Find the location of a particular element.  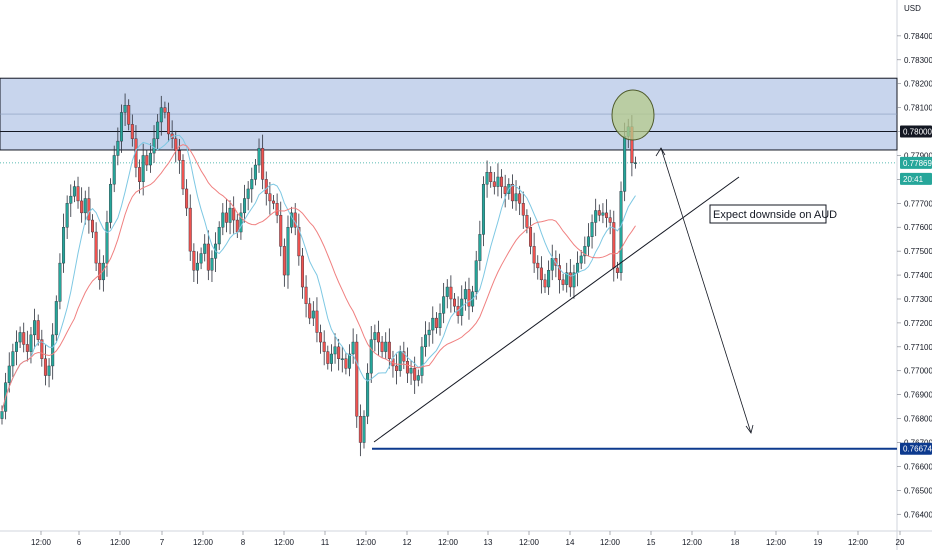

downside-arrow is located at coordinates (704, 290).